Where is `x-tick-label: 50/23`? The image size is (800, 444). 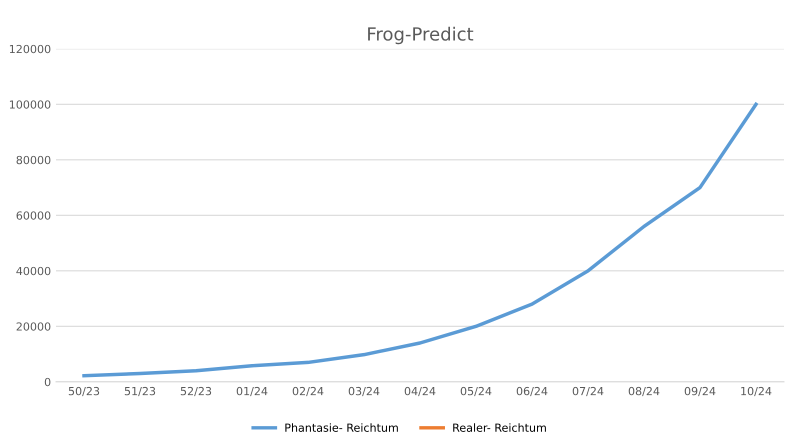 x-tick-label: 50/23 is located at coordinates (84, 391).